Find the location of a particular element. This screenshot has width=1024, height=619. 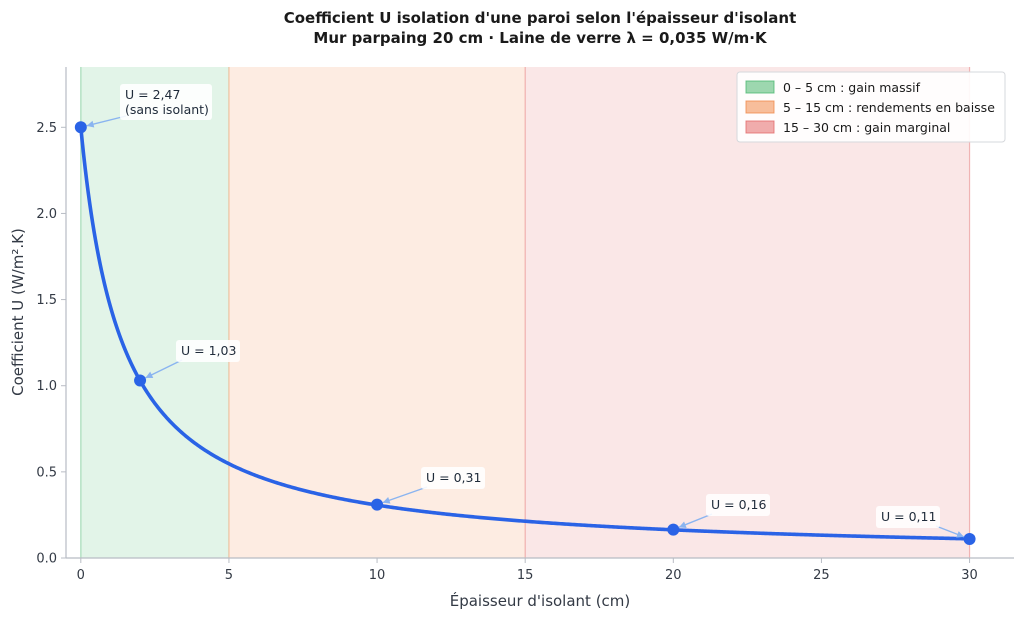

legend-label-2: 15 – 30 cm : gain marginal is located at coordinates (866, 127).